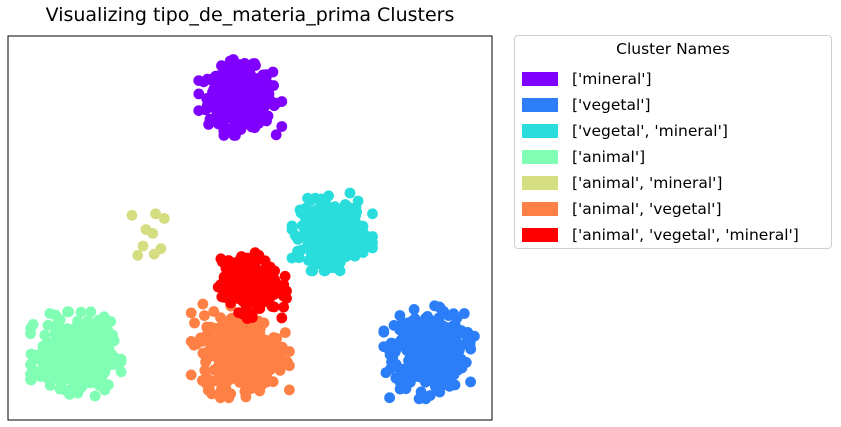  What do you see at coordinates (586, 105) in the screenshot?
I see `legend-item: ['vegetal']` at bounding box center [586, 105].